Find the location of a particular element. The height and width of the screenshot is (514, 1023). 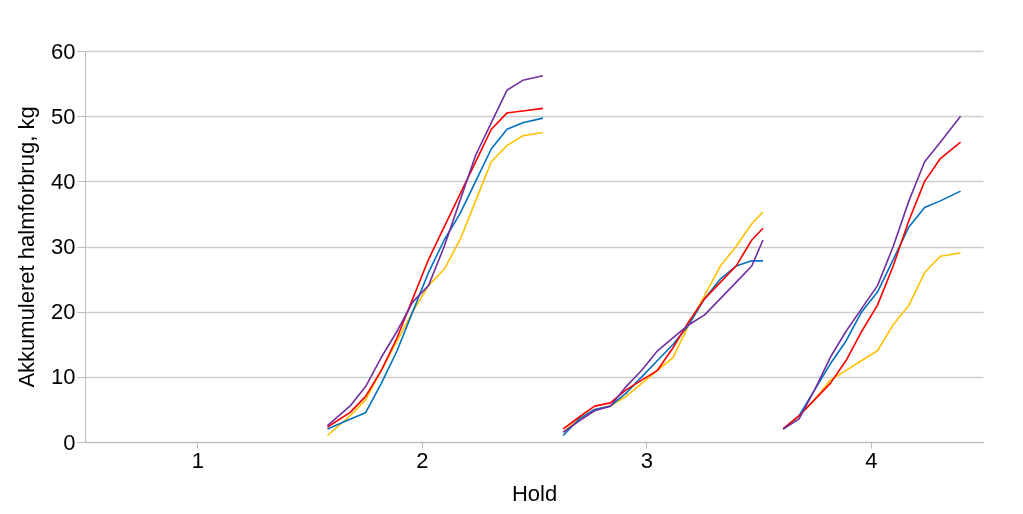

x-tick-label: 2 is located at coordinates (422, 460).